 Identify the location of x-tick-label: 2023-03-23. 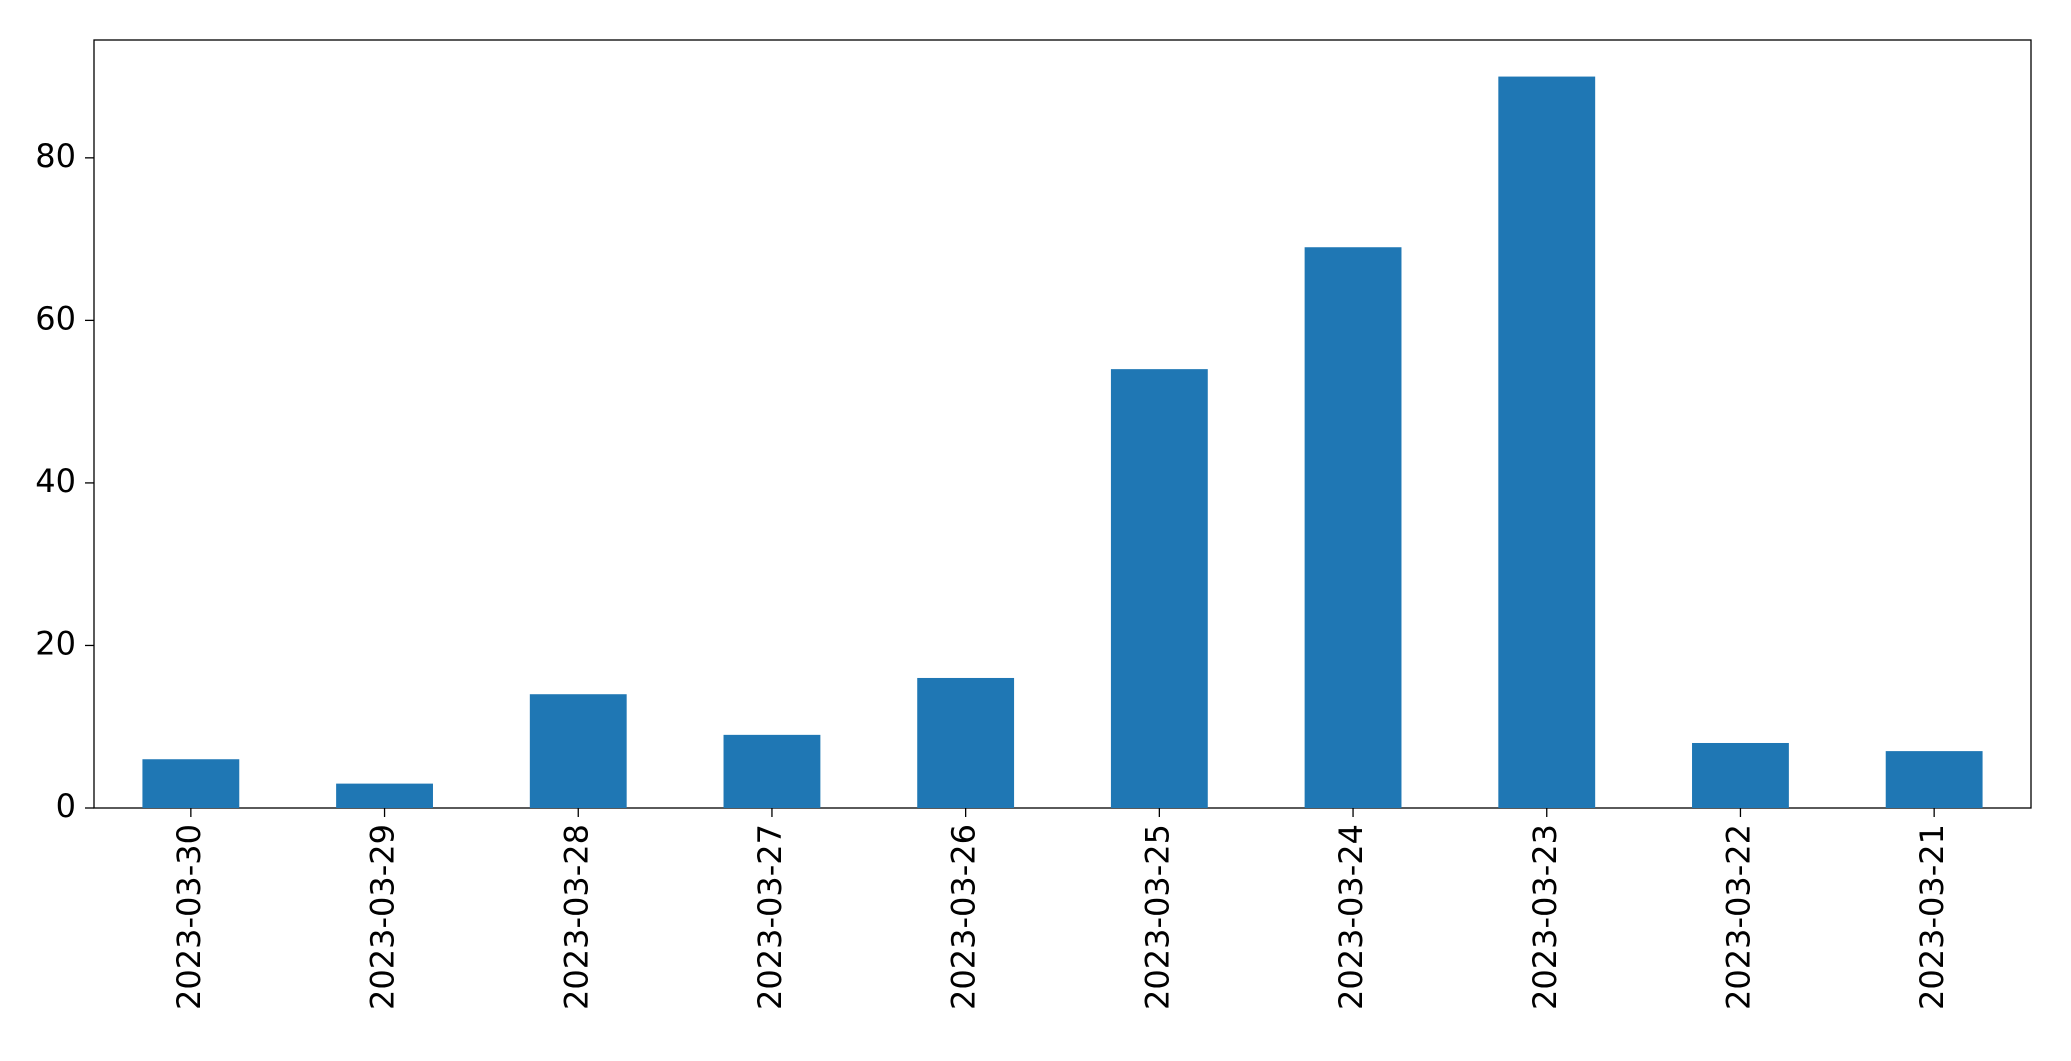
(1545, 917).